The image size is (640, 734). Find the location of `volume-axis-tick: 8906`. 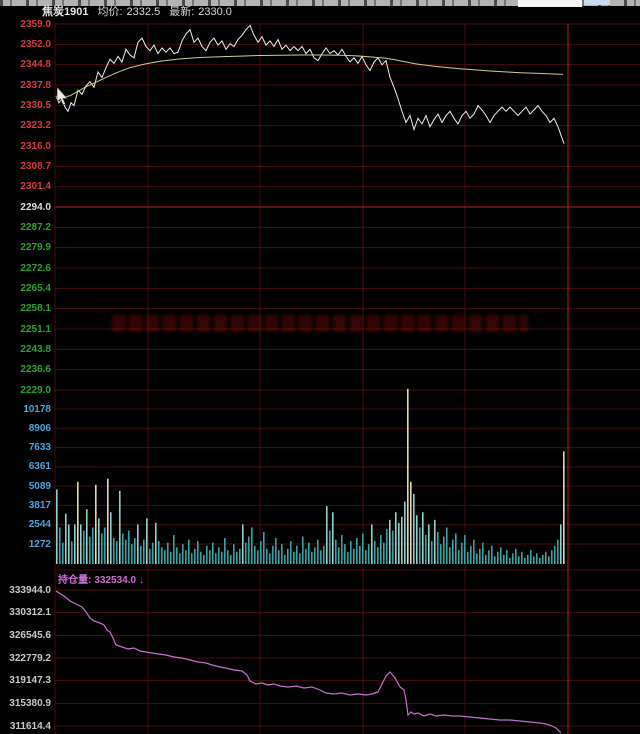

volume-axis-tick: 8906 is located at coordinates (39, 428).